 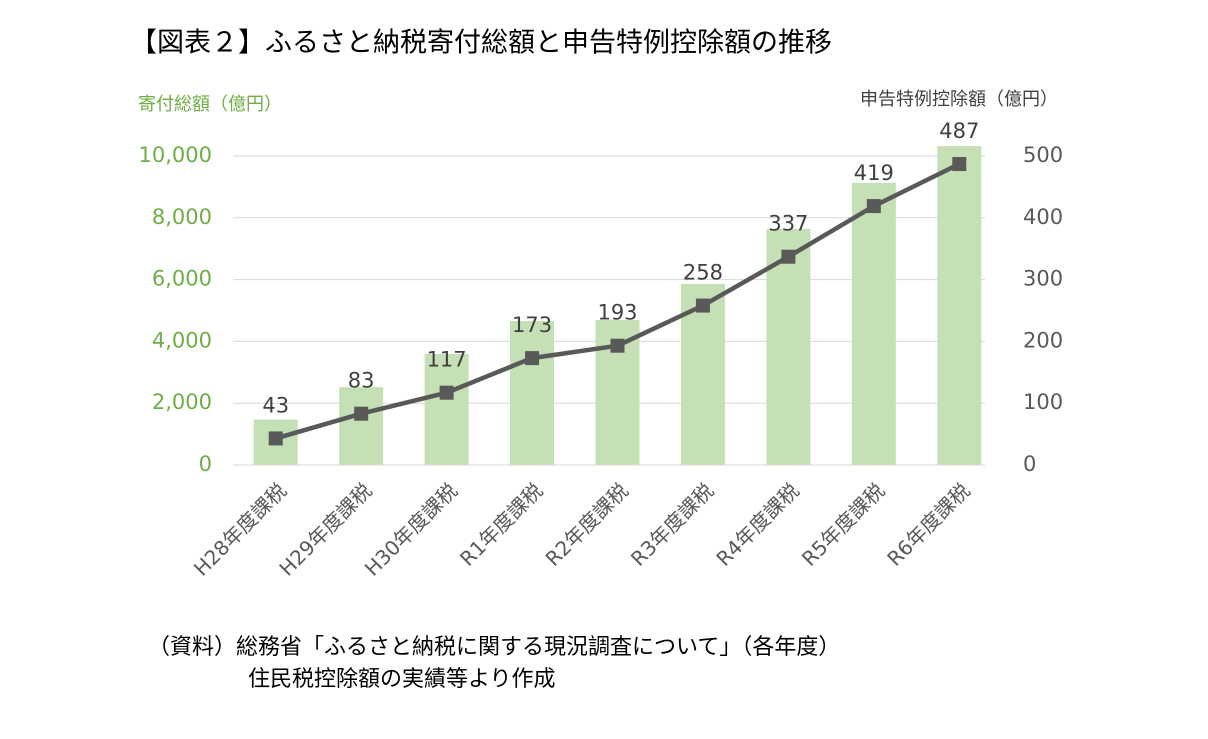 I want to click on data-label: 117, so click(x=447, y=360).